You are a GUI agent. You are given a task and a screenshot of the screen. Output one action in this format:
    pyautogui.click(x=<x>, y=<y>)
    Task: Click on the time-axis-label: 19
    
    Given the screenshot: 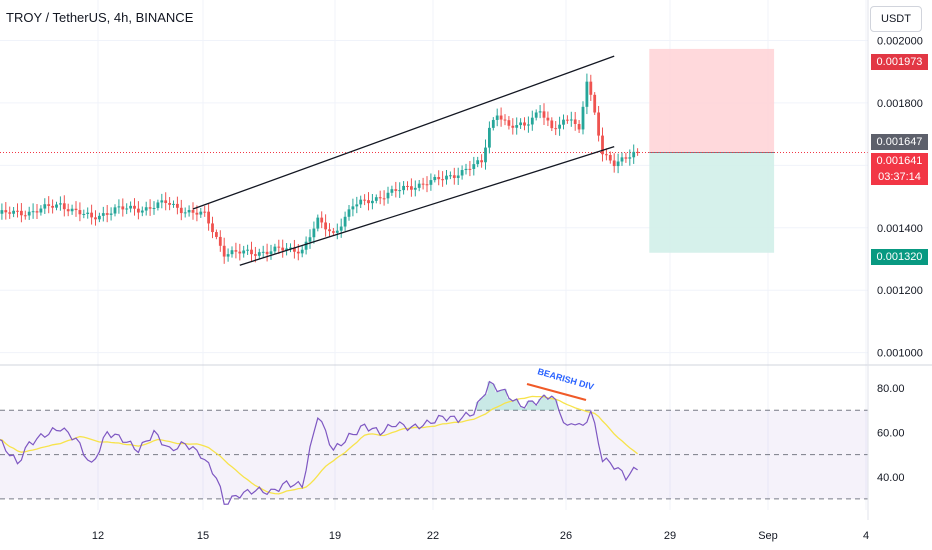 What is the action you would take?
    pyautogui.click(x=335, y=536)
    